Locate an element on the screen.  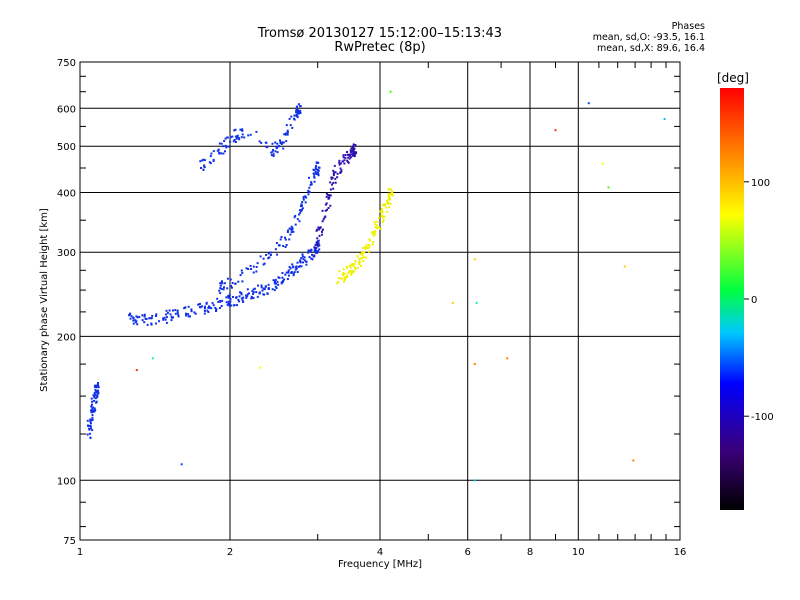
y-axis-label: Stationary phase Virtual Height [km] is located at coordinates (44, 300).